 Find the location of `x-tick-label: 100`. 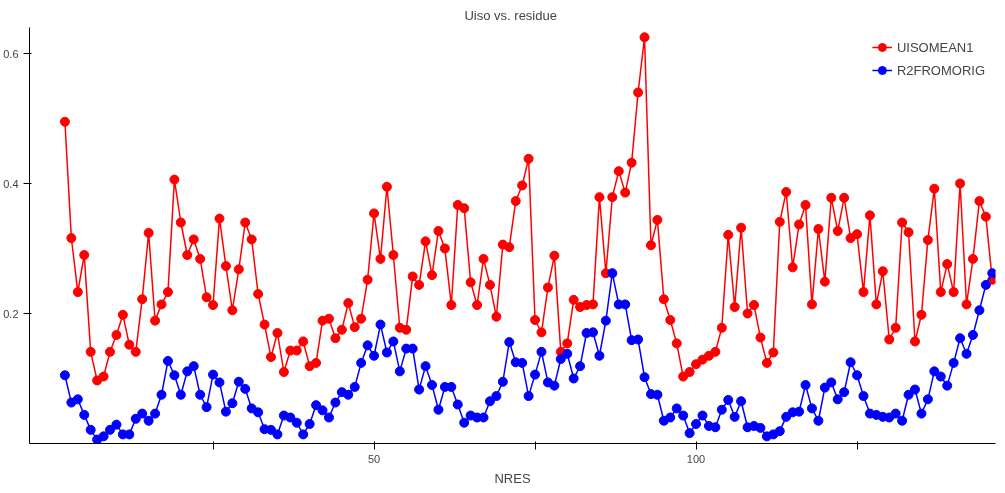

x-tick-label: 100 is located at coordinates (696, 458).